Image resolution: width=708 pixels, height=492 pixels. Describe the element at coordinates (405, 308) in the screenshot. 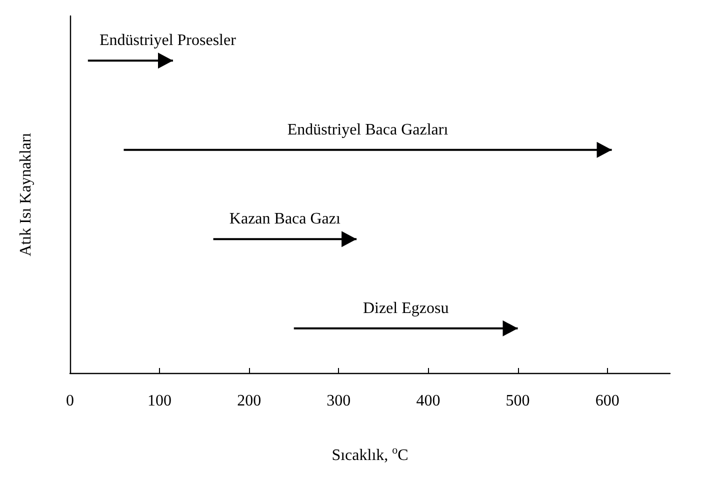

I see `y-tick-label: Dizel Egzosu` at that location.